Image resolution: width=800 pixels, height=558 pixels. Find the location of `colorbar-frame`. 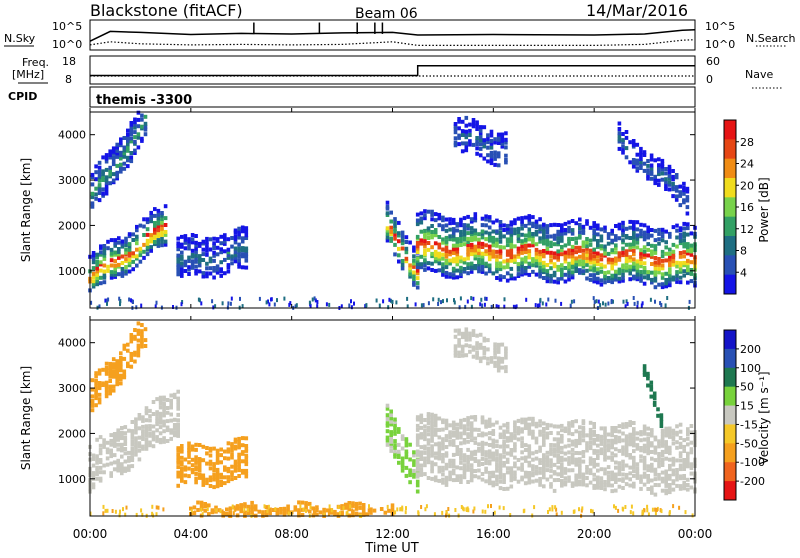

colorbar-frame is located at coordinates (730, 415).